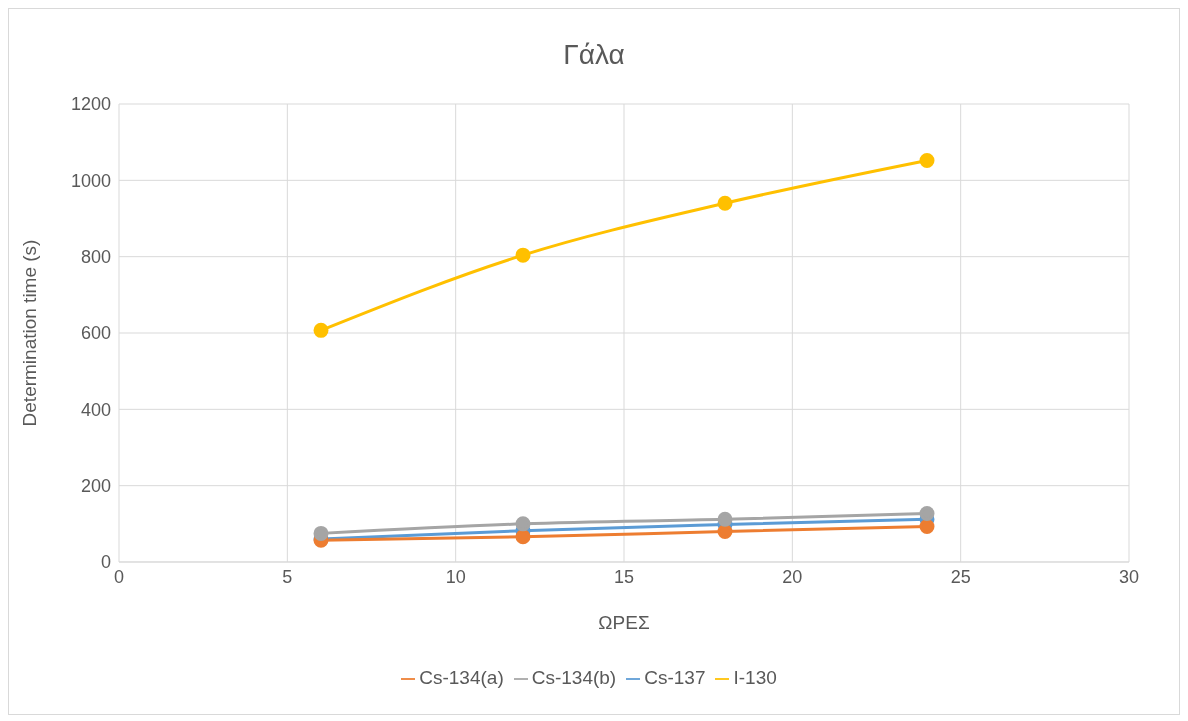  Describe the element at coordinates (95, 409) in the screenshot. I see `y-tick-label: 400` at that location.